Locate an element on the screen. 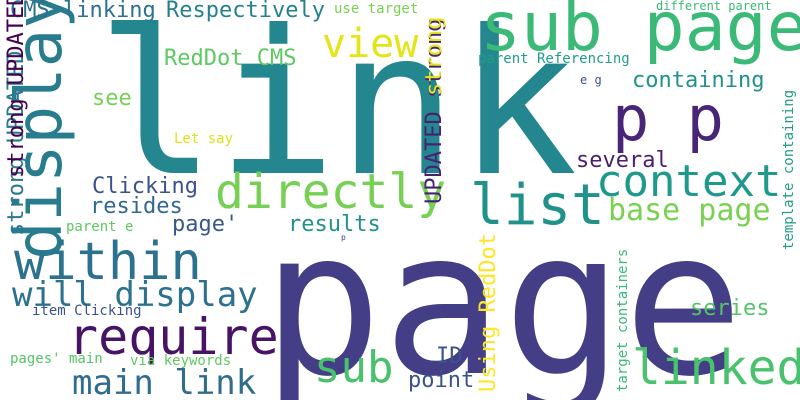 This screenshot has height=400, width=800. word-will-display: will display is located at coordinates (135, 295).